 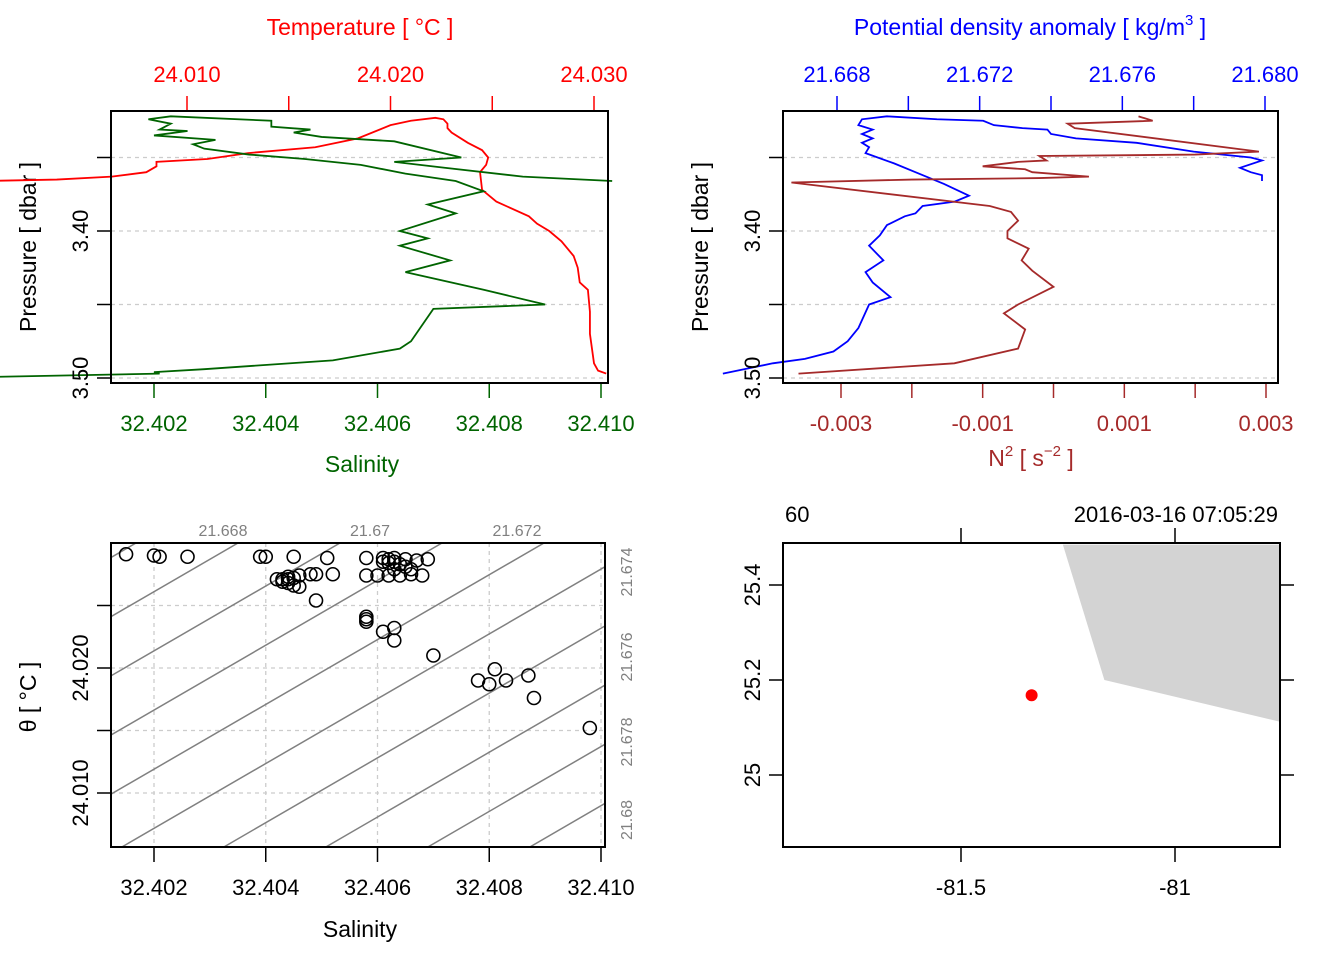 I want to click on station-marker, so click(x=1031, y=695).